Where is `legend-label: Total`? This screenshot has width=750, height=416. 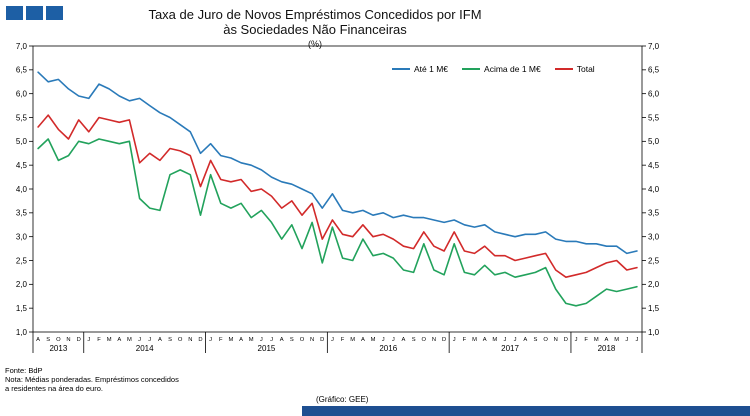
legend-label: Total is located at coordinates (585, 69).